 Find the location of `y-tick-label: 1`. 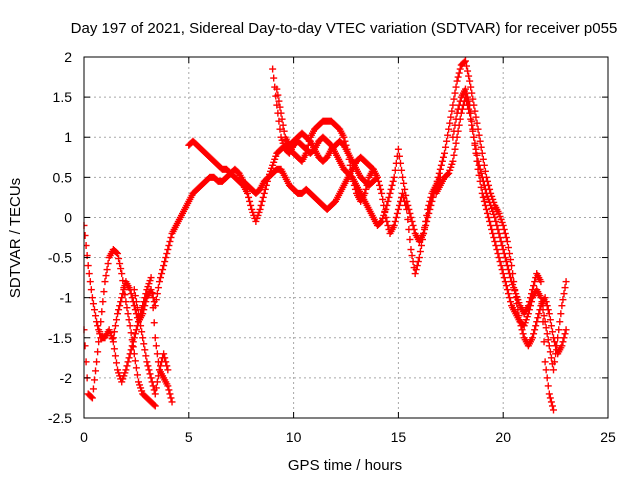

y-tick-label: 1 is located at coordinates (68, 137).